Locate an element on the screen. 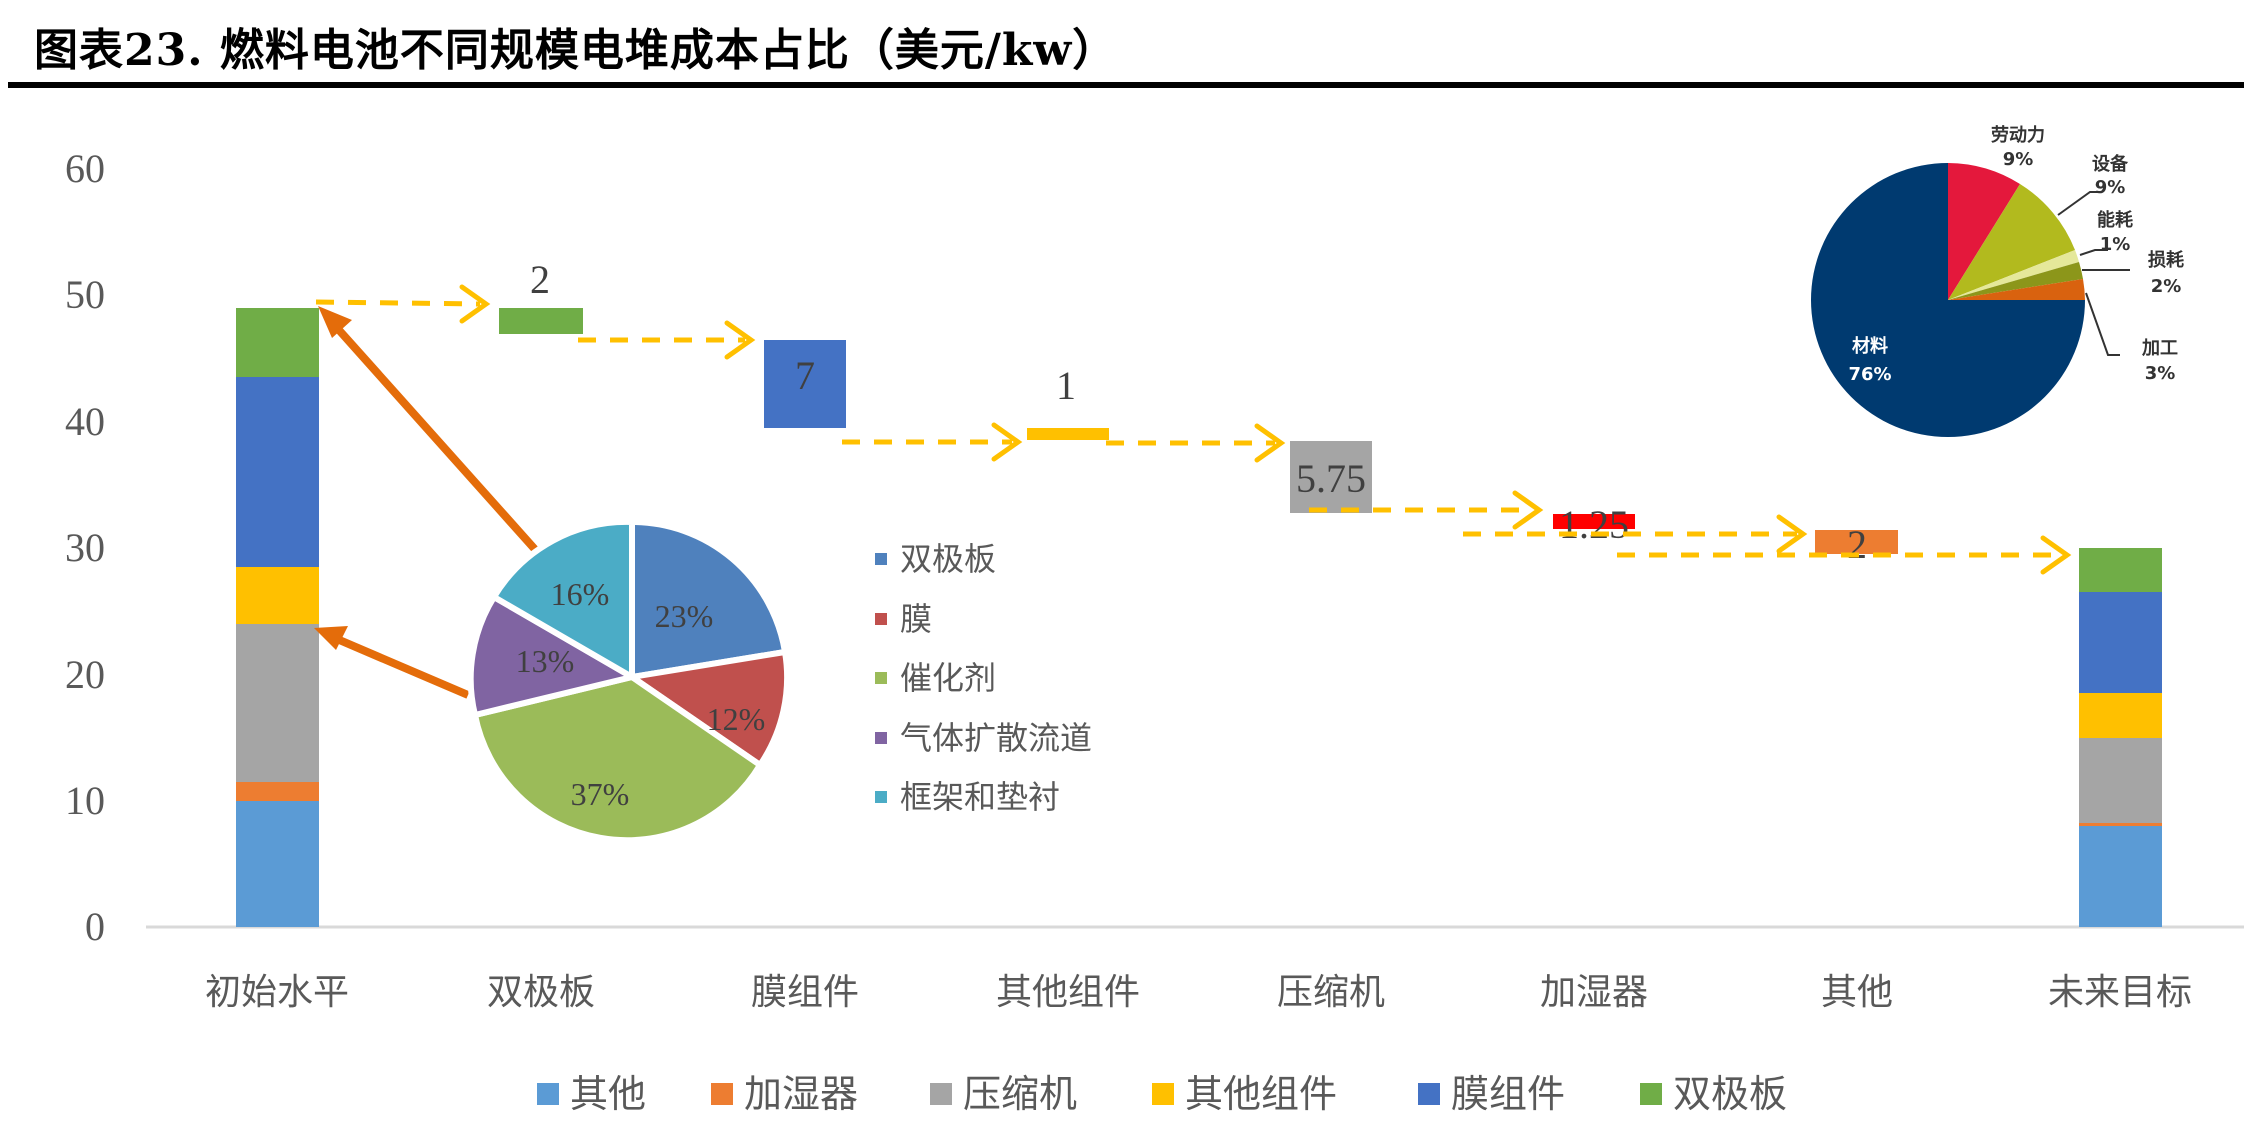  legend-label: 膜 is located at coordinates (916, 619).